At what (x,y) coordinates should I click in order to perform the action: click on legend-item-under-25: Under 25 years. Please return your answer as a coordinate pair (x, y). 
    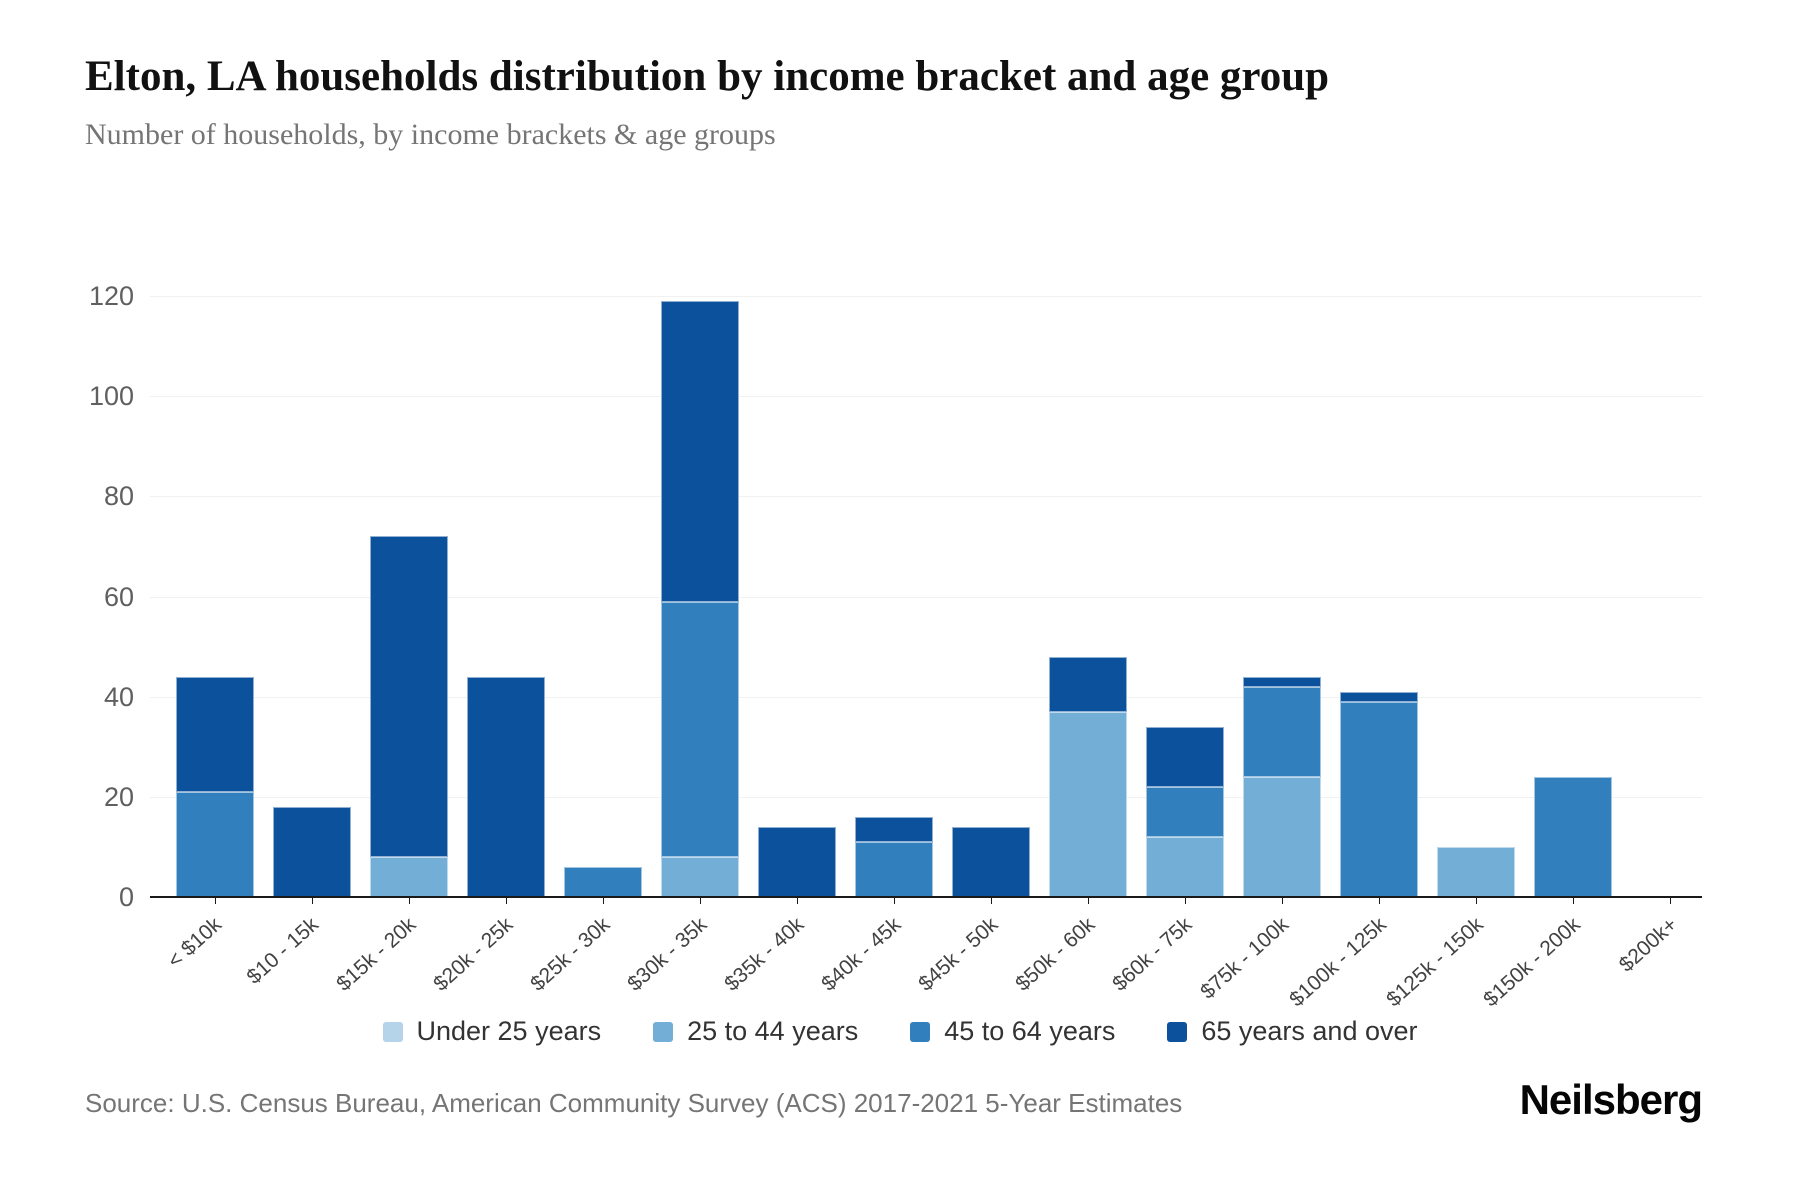
    Looking at the image, I should click on (492, 1031).